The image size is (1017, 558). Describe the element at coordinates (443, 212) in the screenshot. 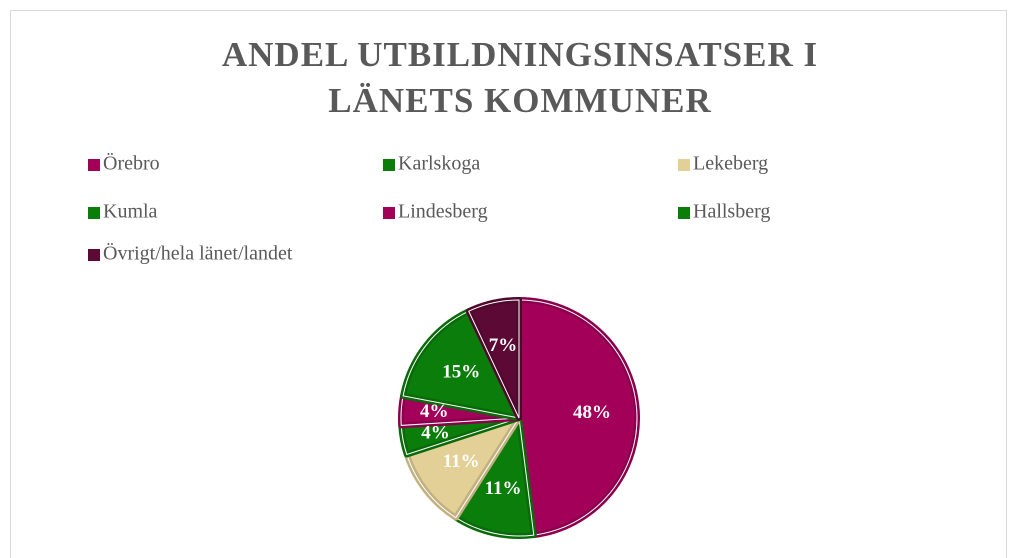

I see `legend-label: Lindesberg` at that location.